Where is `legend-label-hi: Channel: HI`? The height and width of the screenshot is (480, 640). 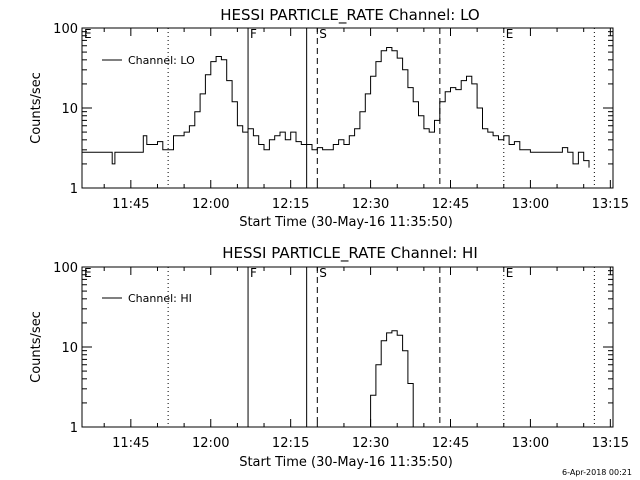
legend-label-hi: Channel: HI is located at coordinates (160, 298).